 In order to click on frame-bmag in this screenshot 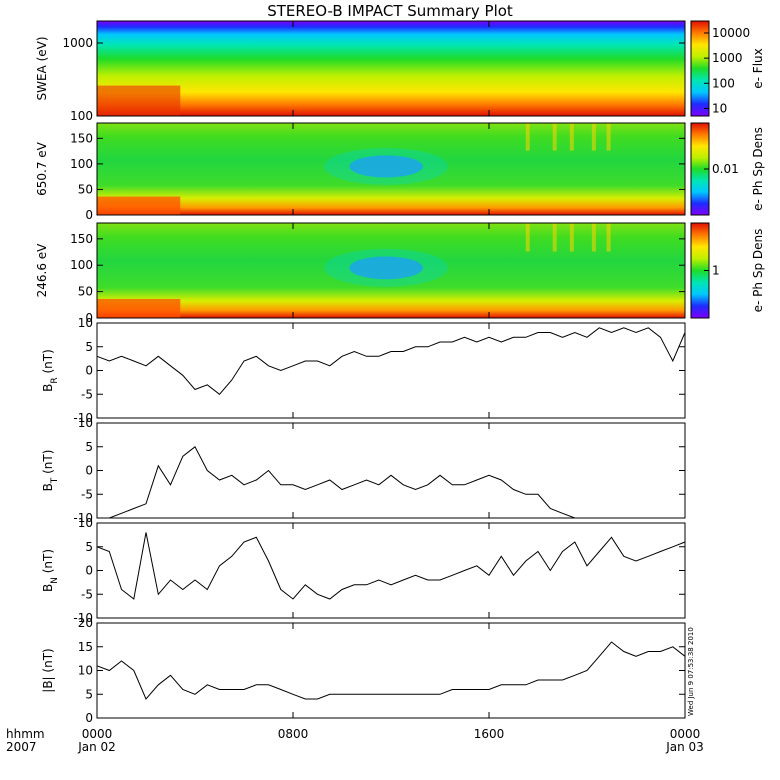, I will do `click(391, 670)`.